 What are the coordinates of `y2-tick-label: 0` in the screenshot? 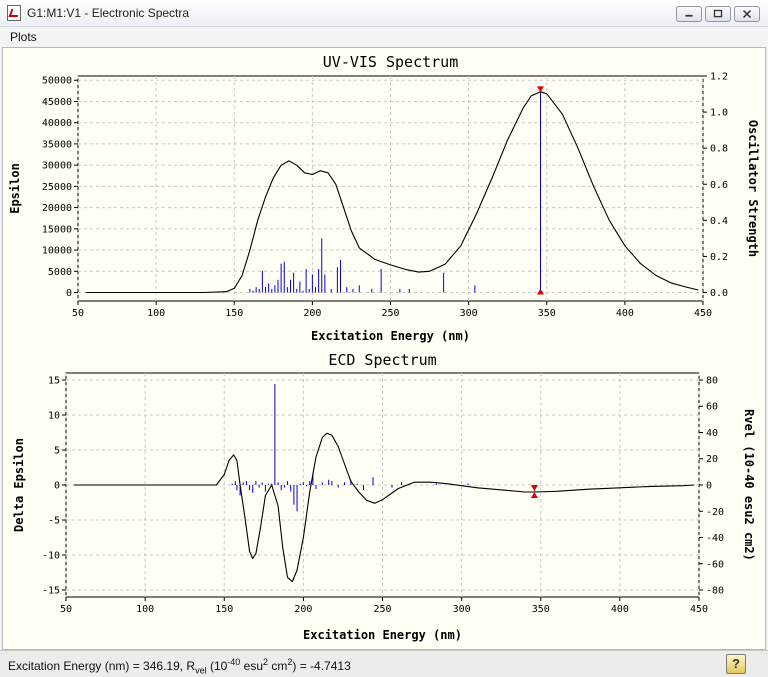 It's located at (709, 486).